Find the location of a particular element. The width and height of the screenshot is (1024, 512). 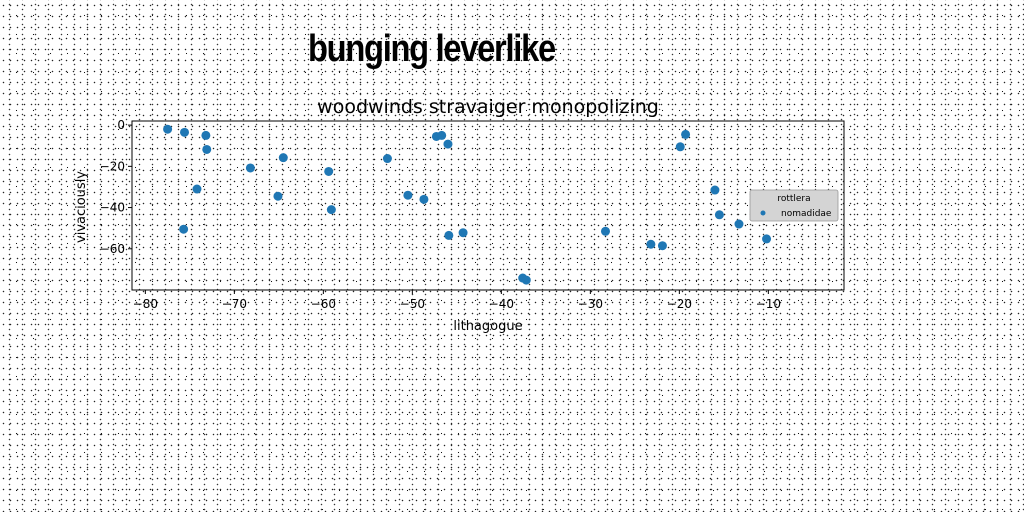

legend-box is located at coordinates (794, 205).